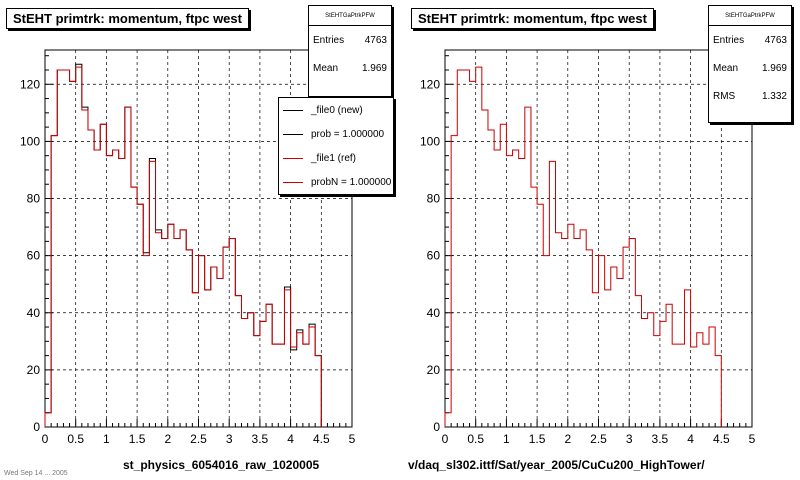 This screenshot has height=480, width=800. I want to click on legend-label-file1: _file1 (ref), so click(334, 158).